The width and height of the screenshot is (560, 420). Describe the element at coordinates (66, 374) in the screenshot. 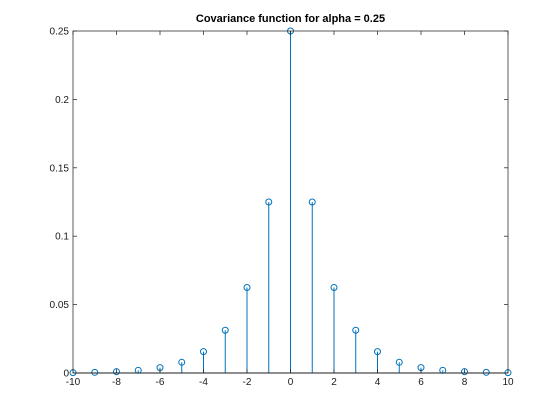

I see `y-tick-label: 0` at that location.